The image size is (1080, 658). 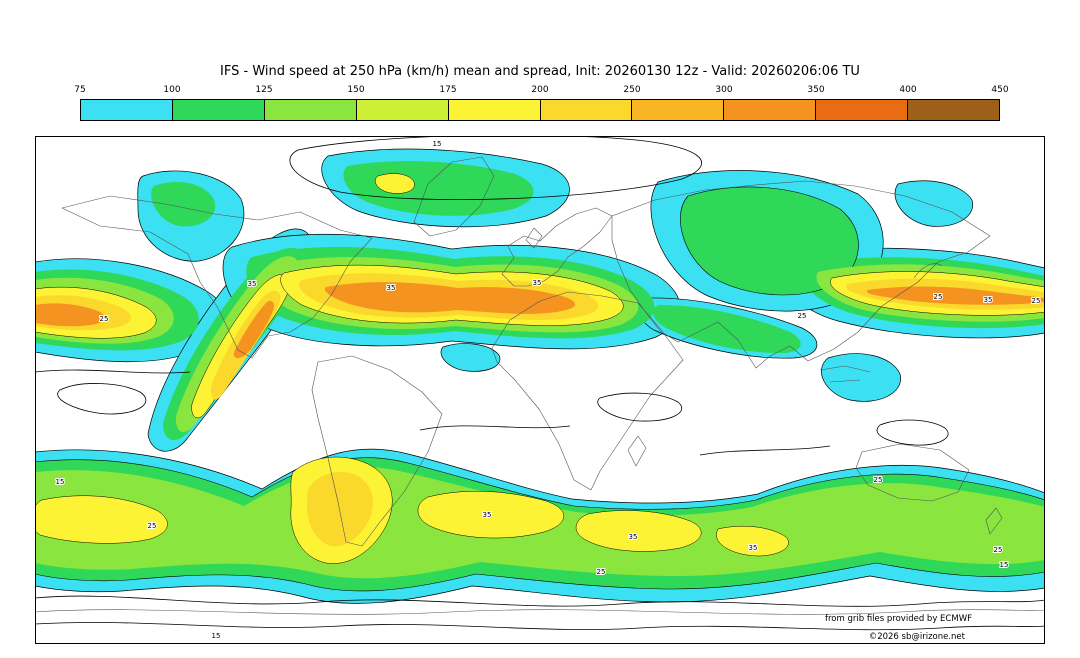 I want to click on colorbar: 75 100 125 150 175 200 250 300 350 400 450, so click(x=541, y=103).